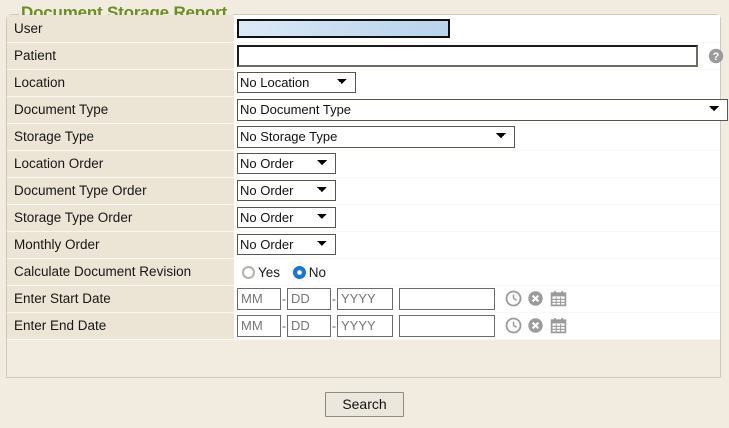 The image size is (729, 428). I want to click on start-date-icon-group, so click(537, 298).